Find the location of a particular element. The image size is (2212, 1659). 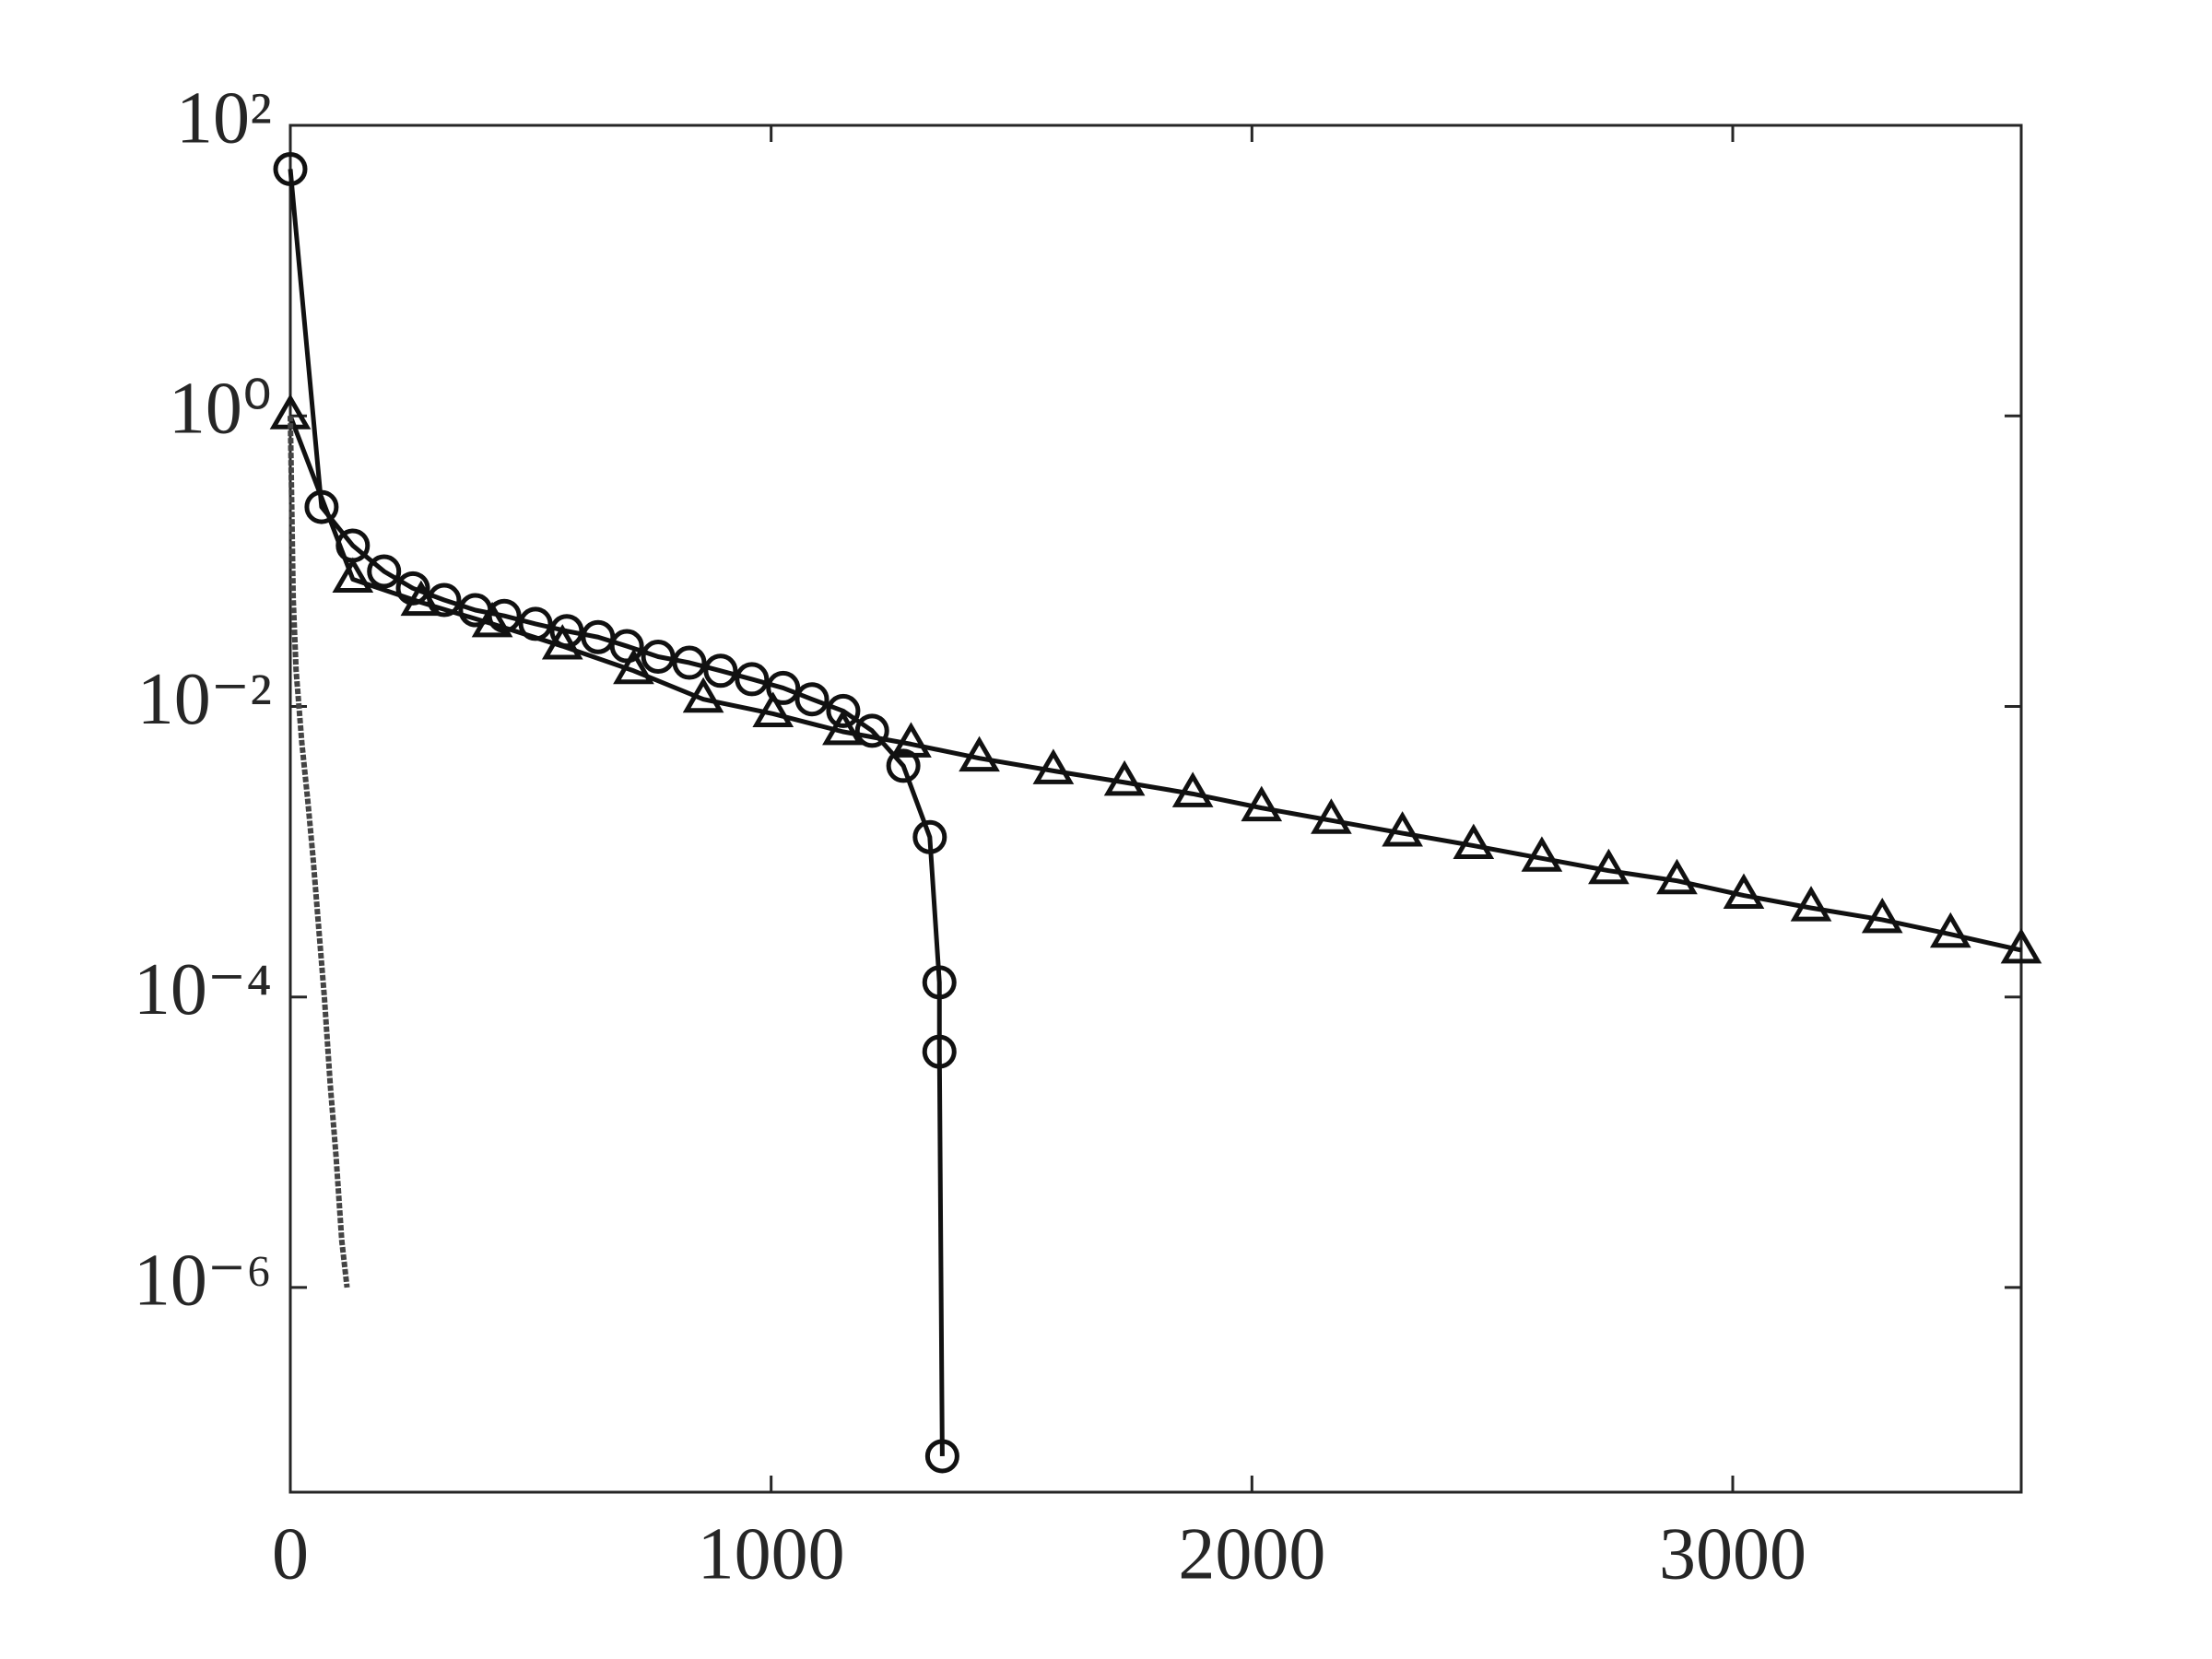

y-tick-label: 10⁻² is located at coordinates (204, 699).